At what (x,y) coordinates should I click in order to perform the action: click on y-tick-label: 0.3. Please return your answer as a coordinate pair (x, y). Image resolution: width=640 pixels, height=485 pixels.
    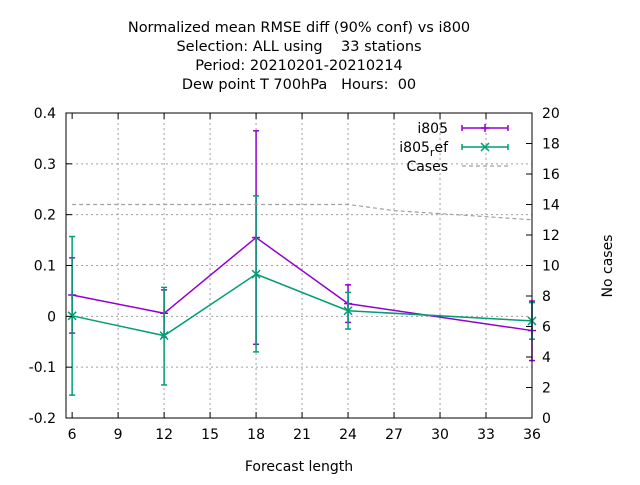
    Looking at the image, I should click on (45, 165).